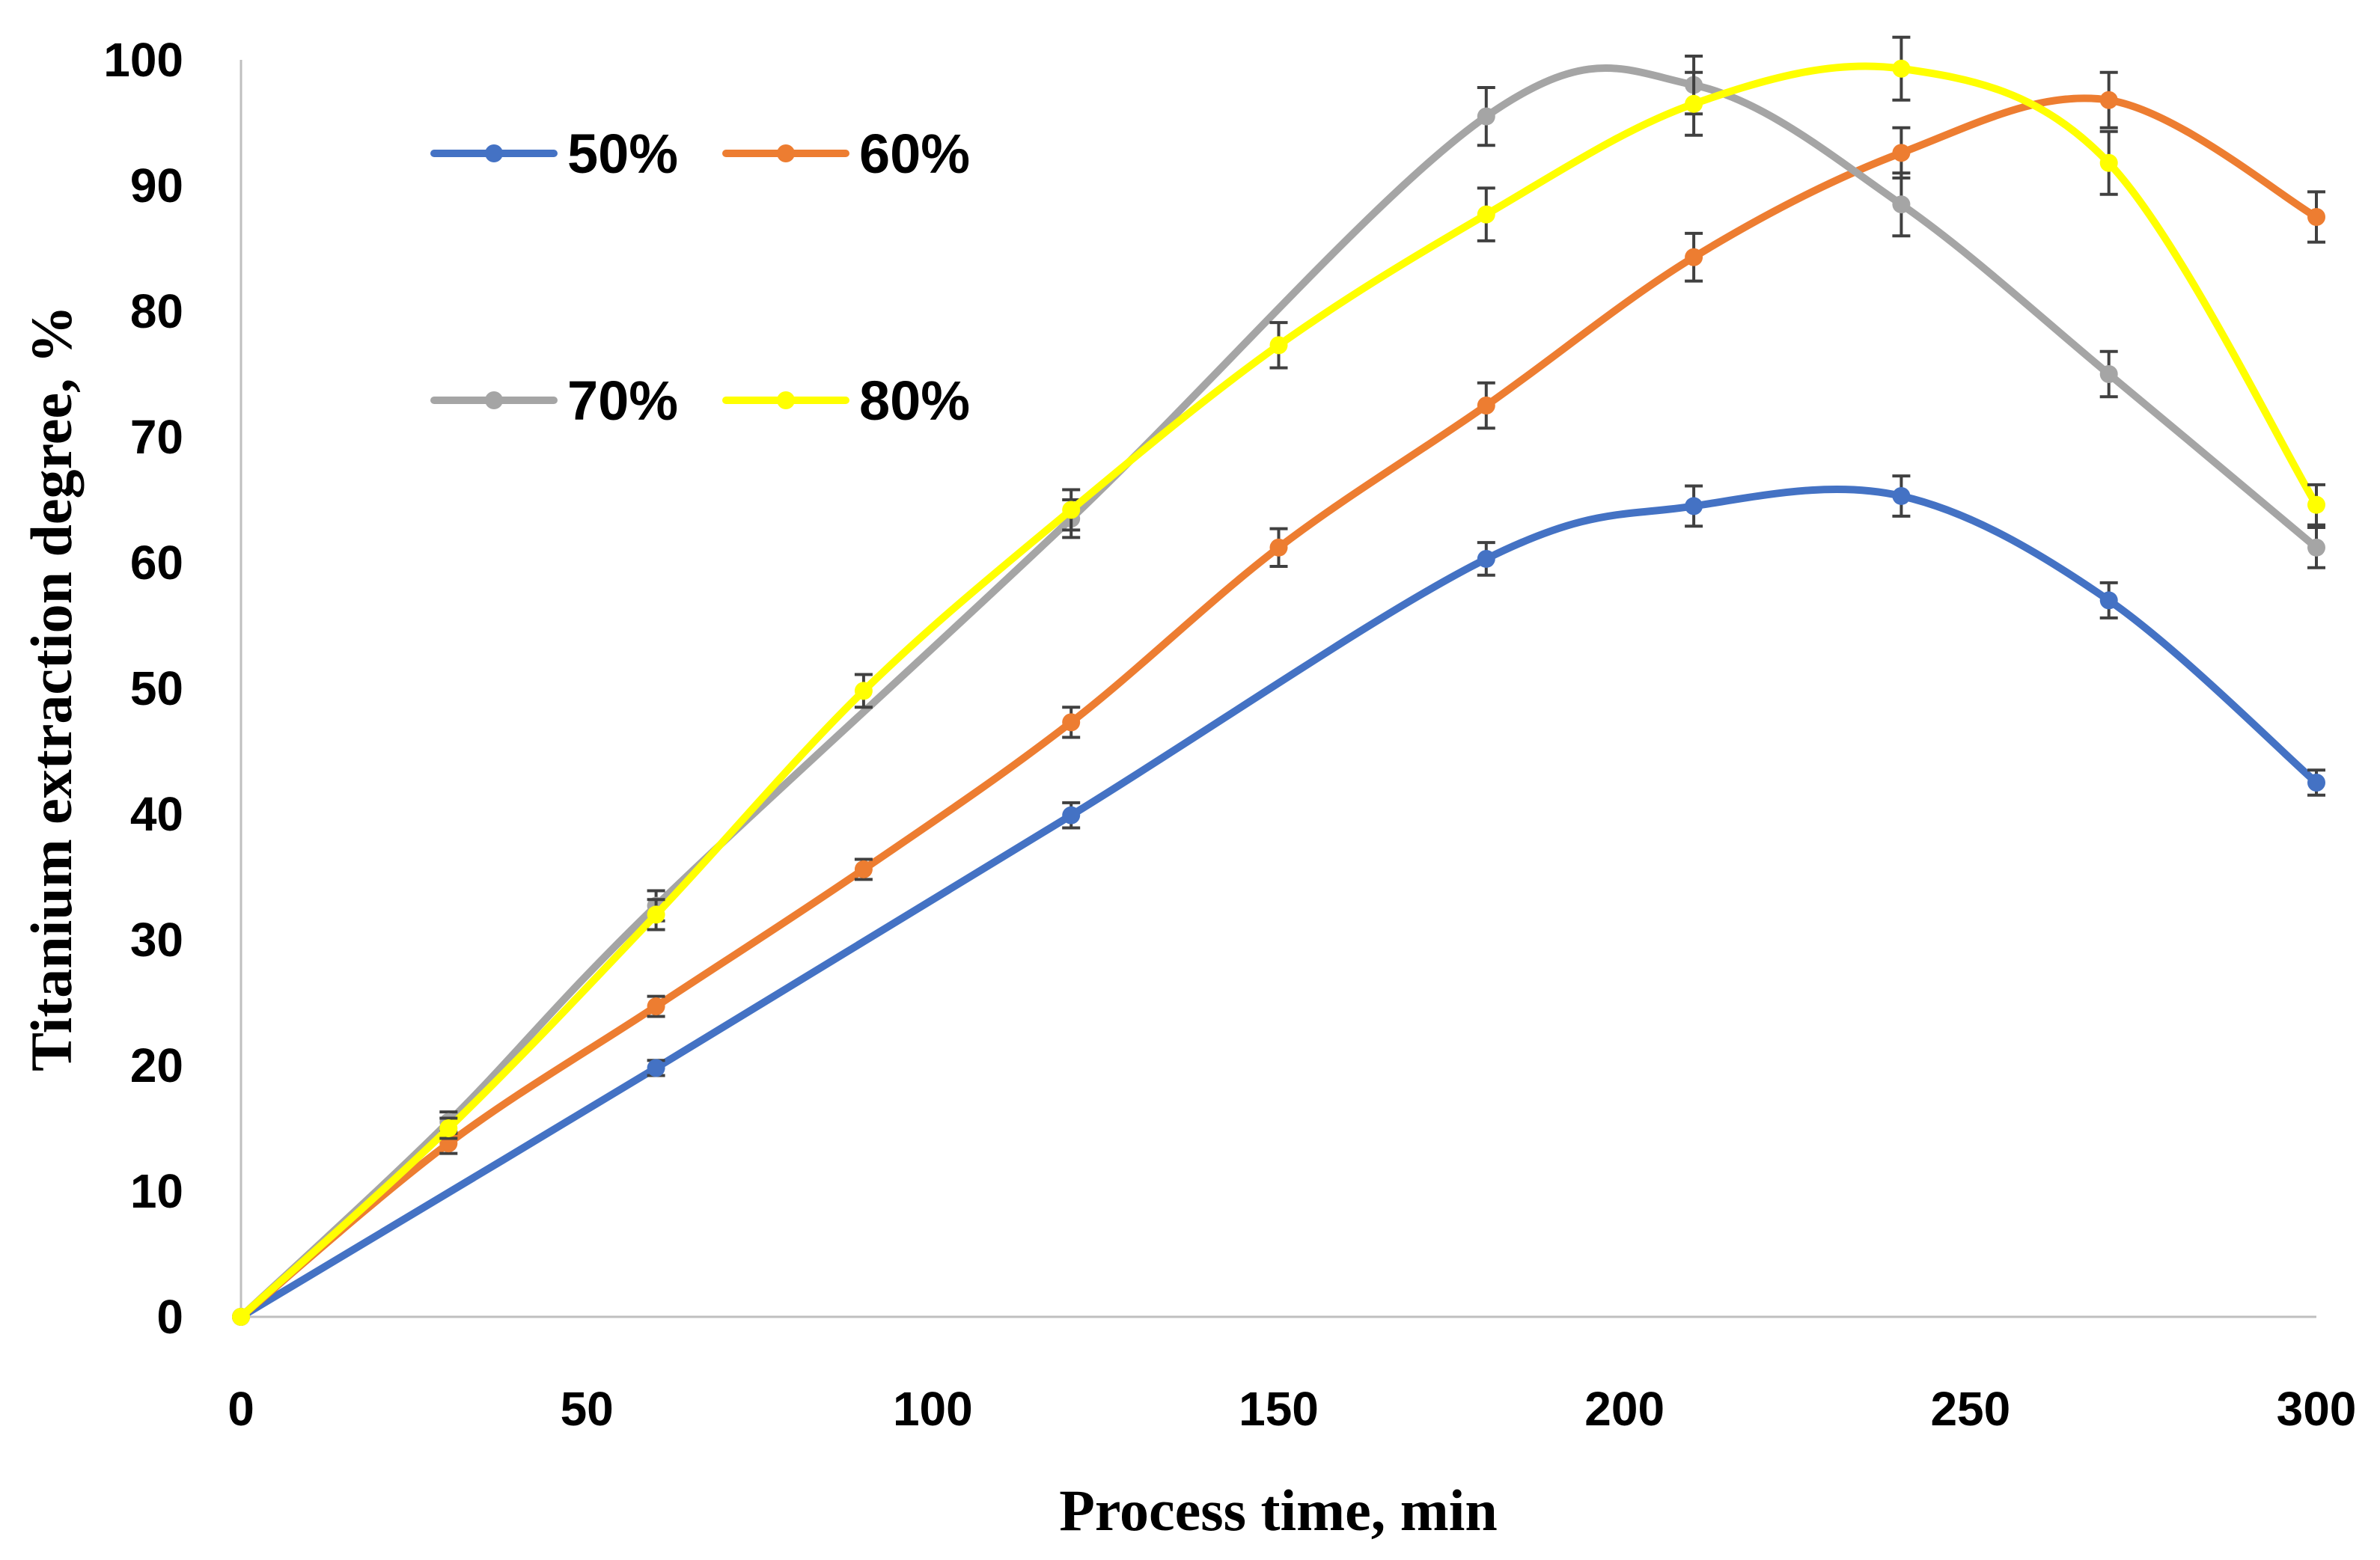 Image resolution: width=2380 pixels, height=1560 pixels. What do you see at coordinates (700, 277) in the screenshot?
I see `legend: 50% 60% 70% 80%` at bounding box center [700, 277].